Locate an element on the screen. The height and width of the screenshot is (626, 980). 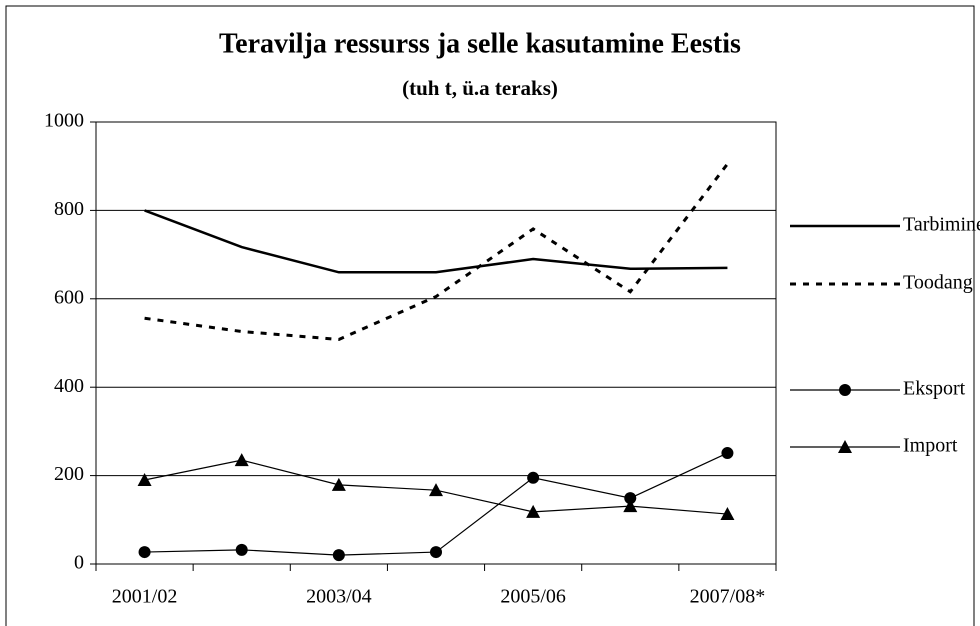
x-tick-label: 2001/02 is located at coordinates (145, 597).